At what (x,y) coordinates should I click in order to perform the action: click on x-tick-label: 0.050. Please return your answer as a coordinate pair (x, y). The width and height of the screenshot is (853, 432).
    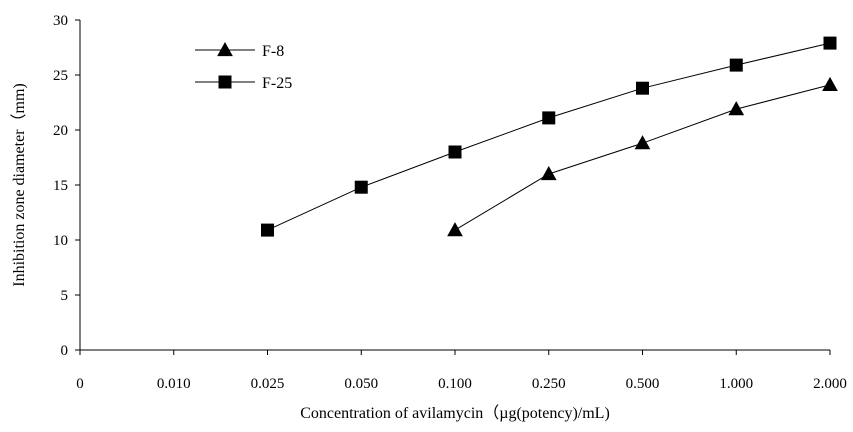
    Looking at the image, I should click on (361, 384).